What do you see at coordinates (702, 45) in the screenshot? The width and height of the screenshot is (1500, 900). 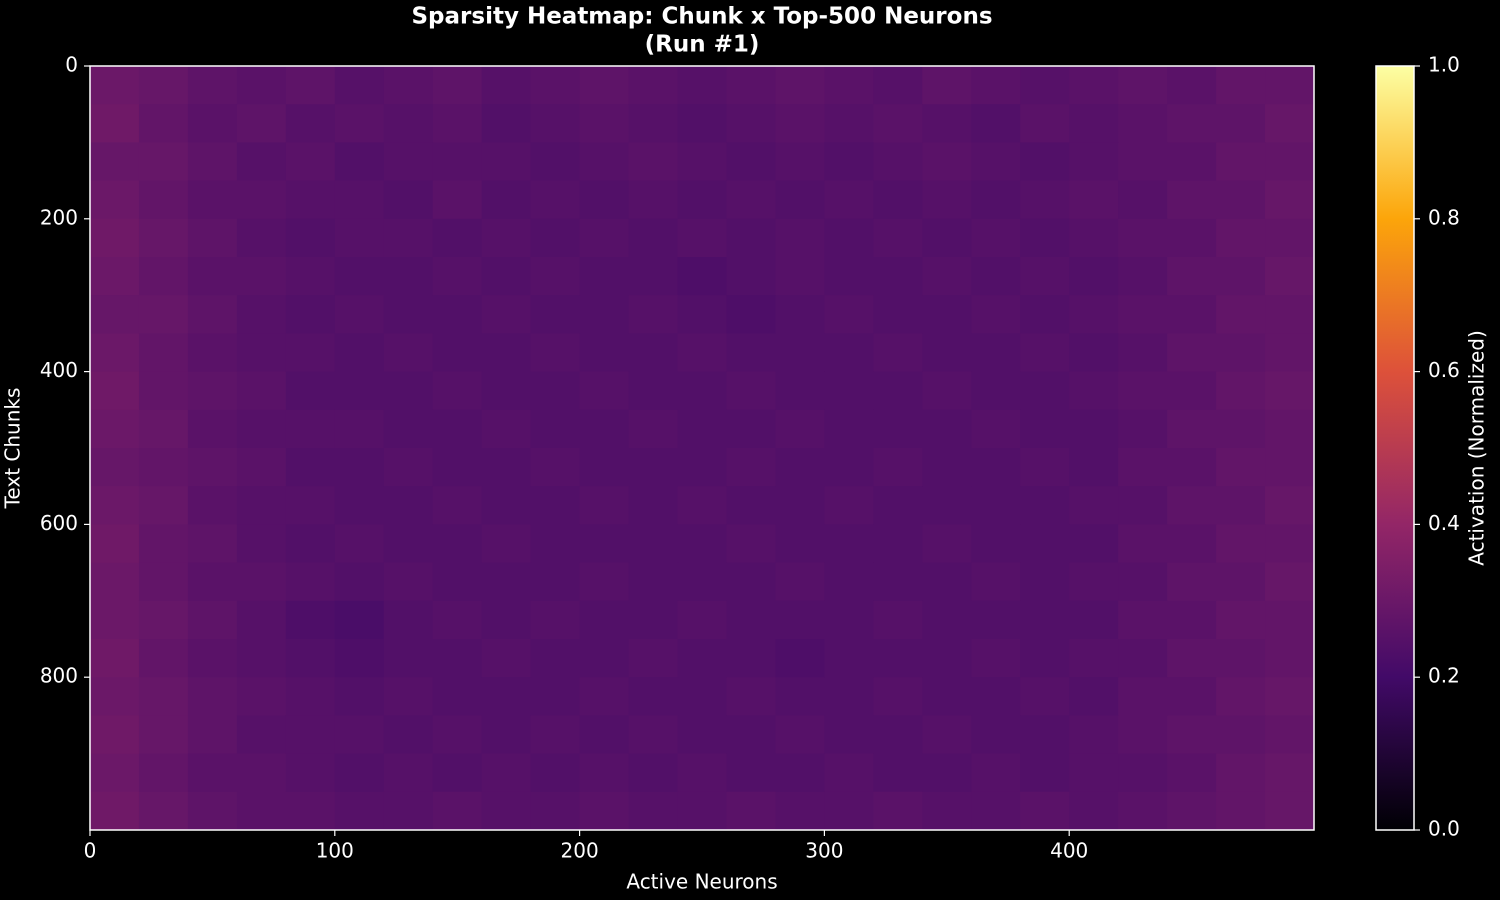 I see `chart-subtitle: (Run #1)` at bounding box center [702, 45].